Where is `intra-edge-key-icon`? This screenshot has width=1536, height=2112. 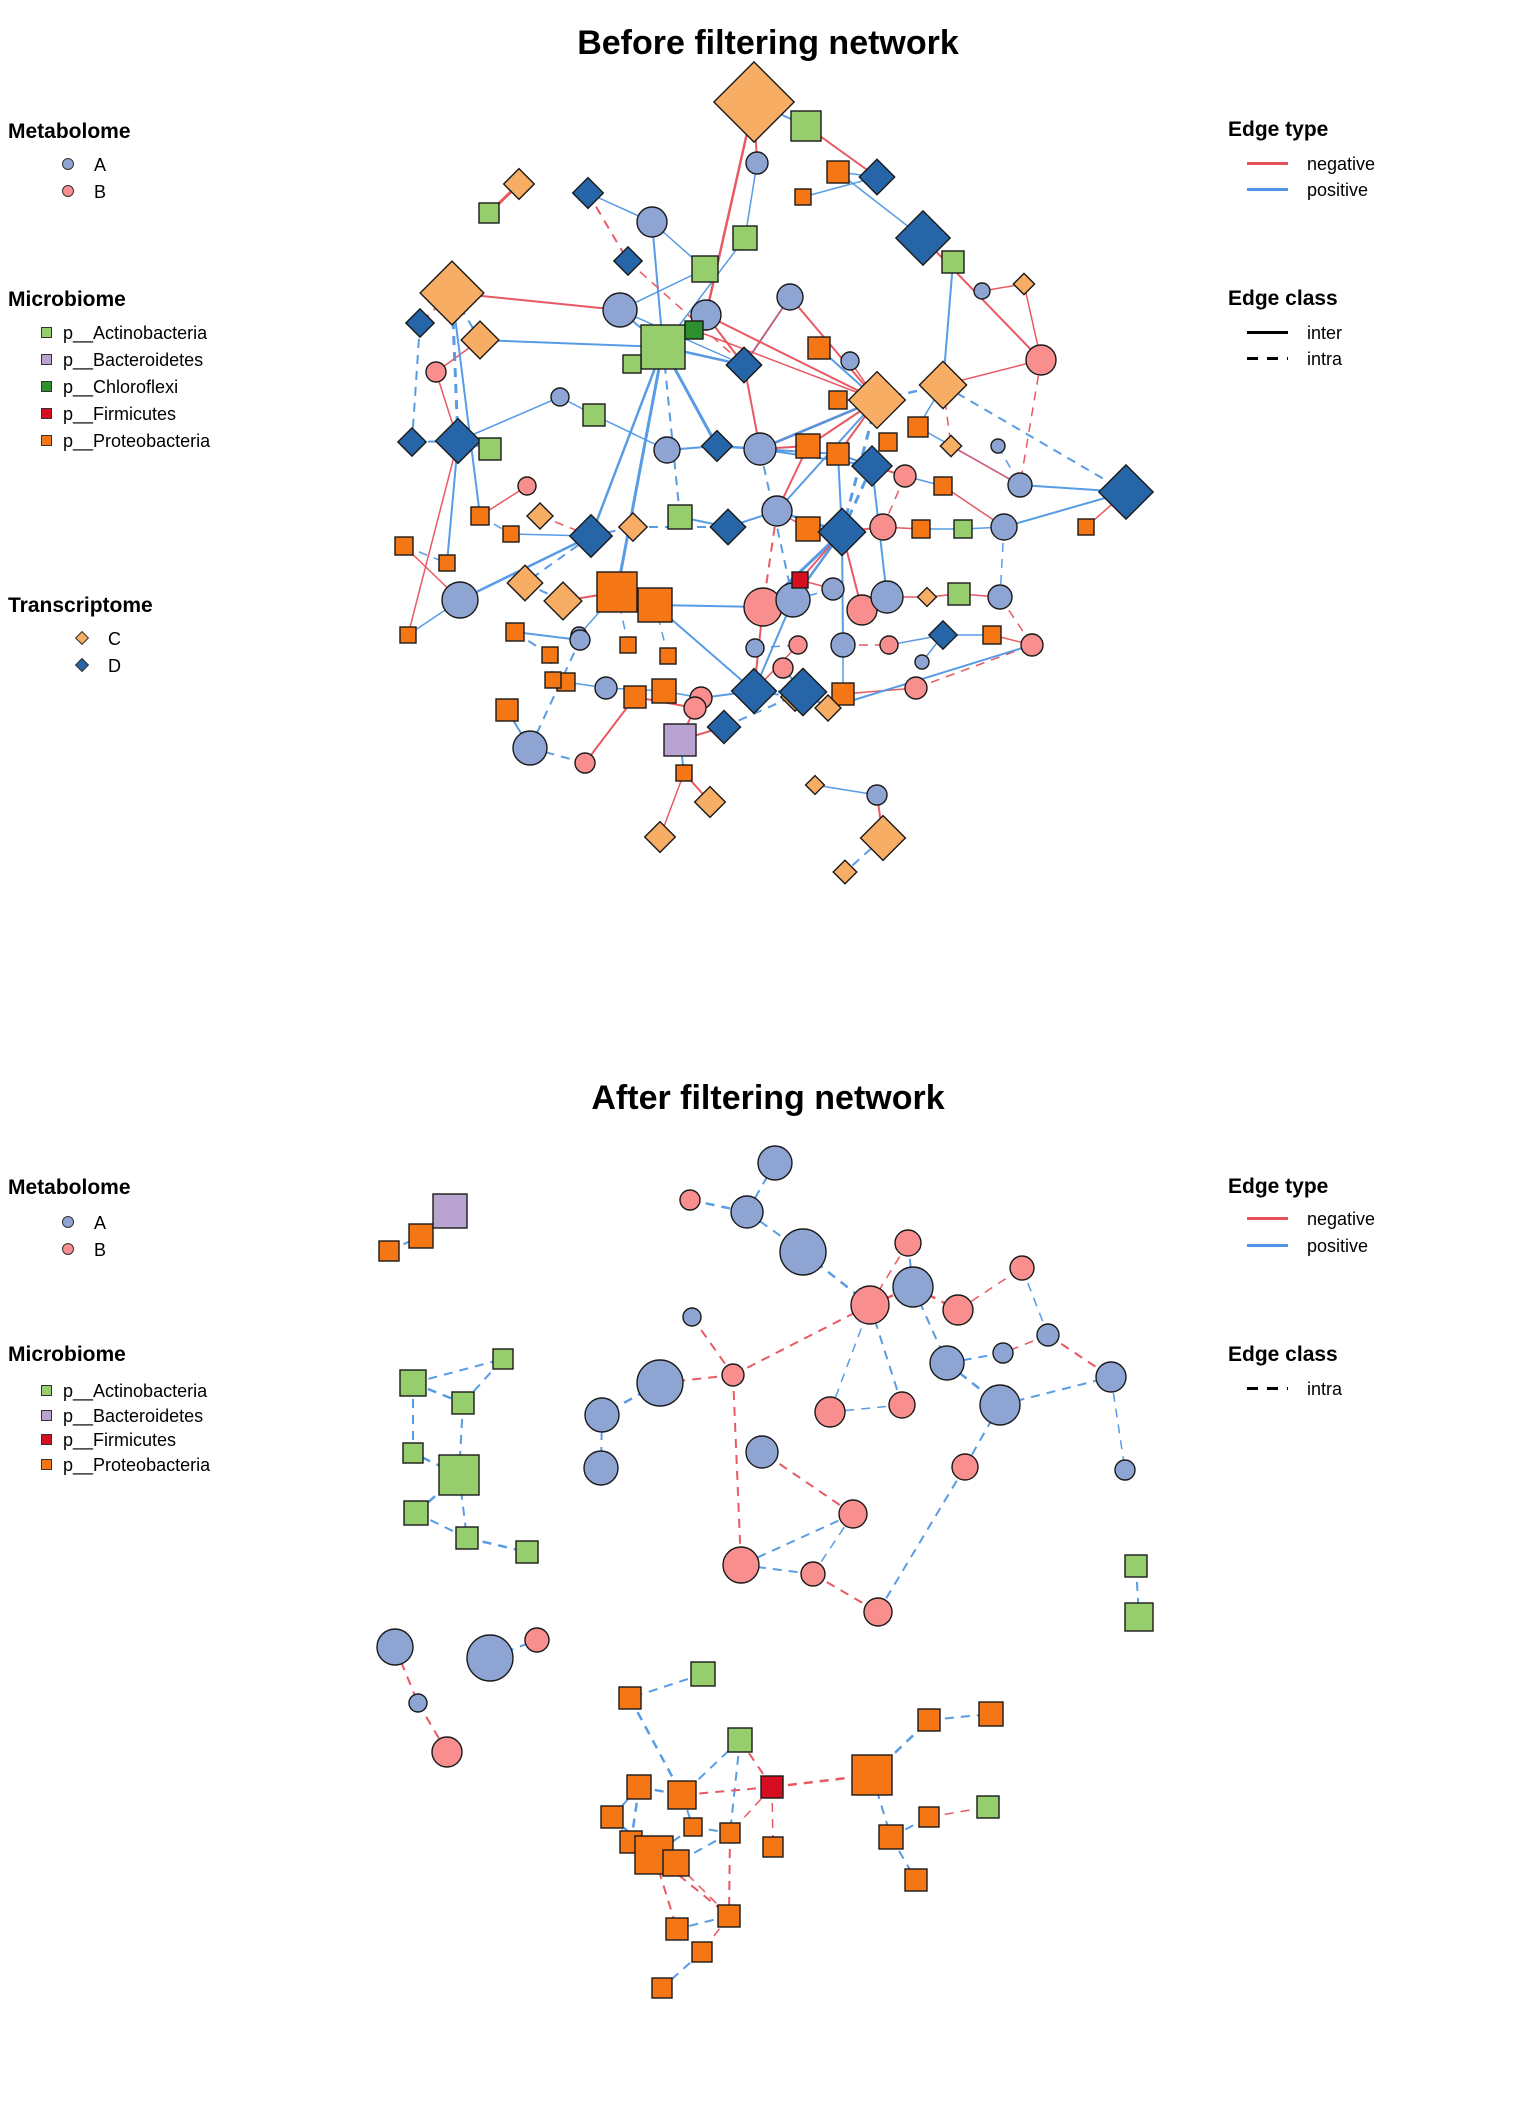
intra-edge-key-icon is located at coordinates (1267, 358).